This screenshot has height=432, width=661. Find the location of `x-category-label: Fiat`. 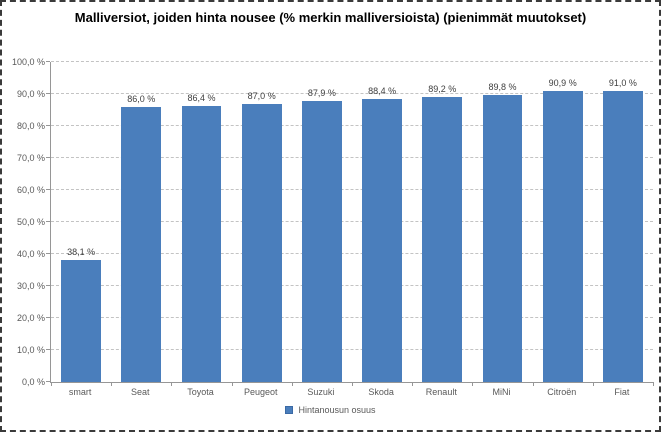

x-category-label: Fiat is located at coordinates (622, 392).